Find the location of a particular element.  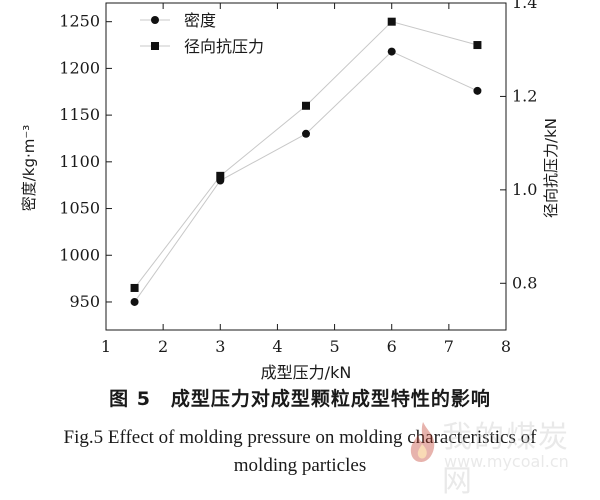

figure-caption-english-line2: molding particles is located at coordinates (300, 465).